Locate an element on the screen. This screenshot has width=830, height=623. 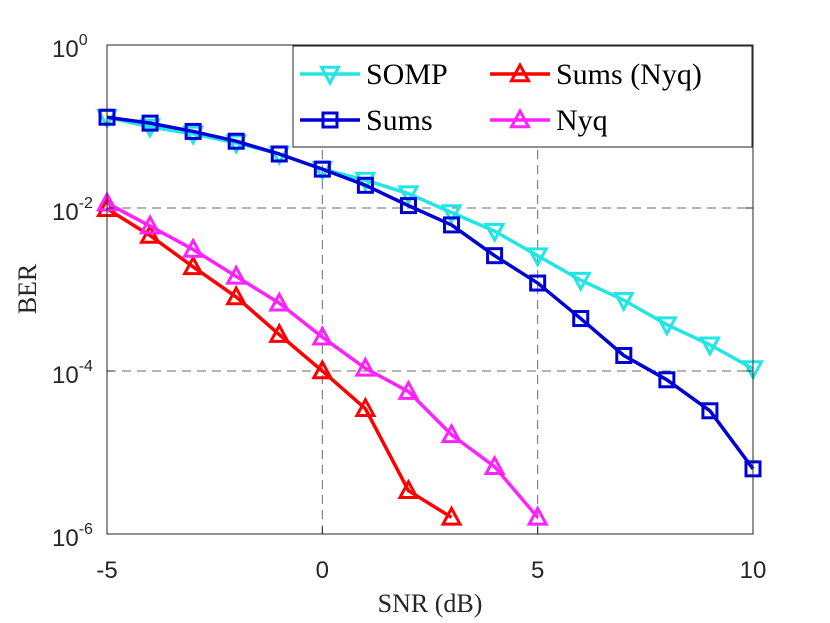
y-tick-label: 10⁰ is located at coordinates (70, 47).